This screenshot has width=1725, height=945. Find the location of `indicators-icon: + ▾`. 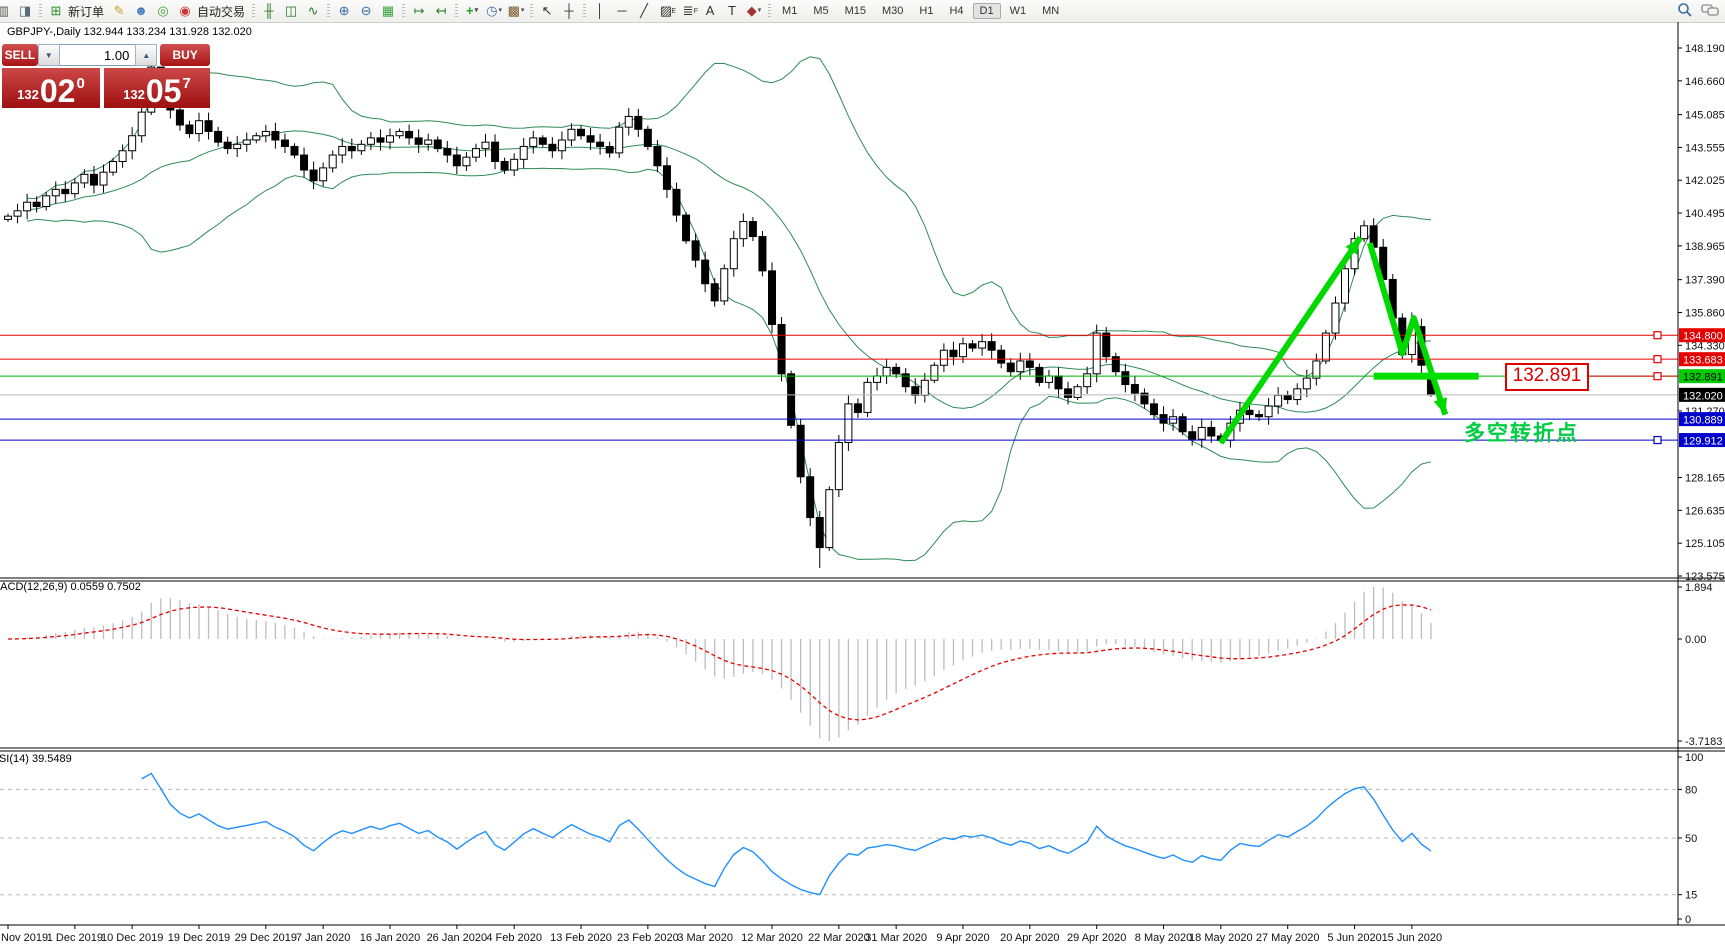

indicators-icon: + ▾ is located at coordinates (472, 10).